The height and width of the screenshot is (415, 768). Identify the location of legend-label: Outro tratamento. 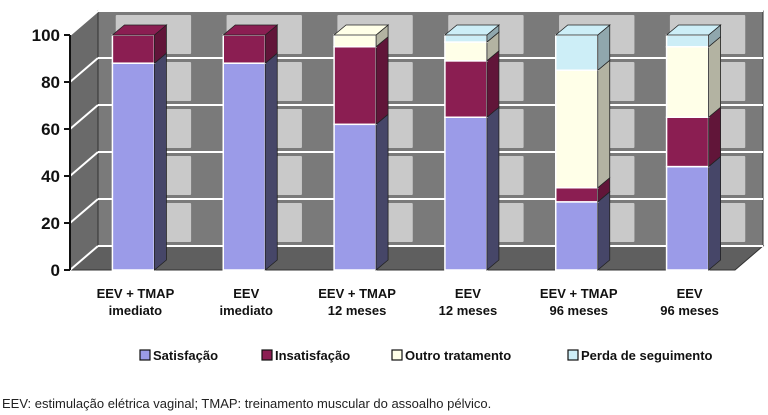
(458, 355).